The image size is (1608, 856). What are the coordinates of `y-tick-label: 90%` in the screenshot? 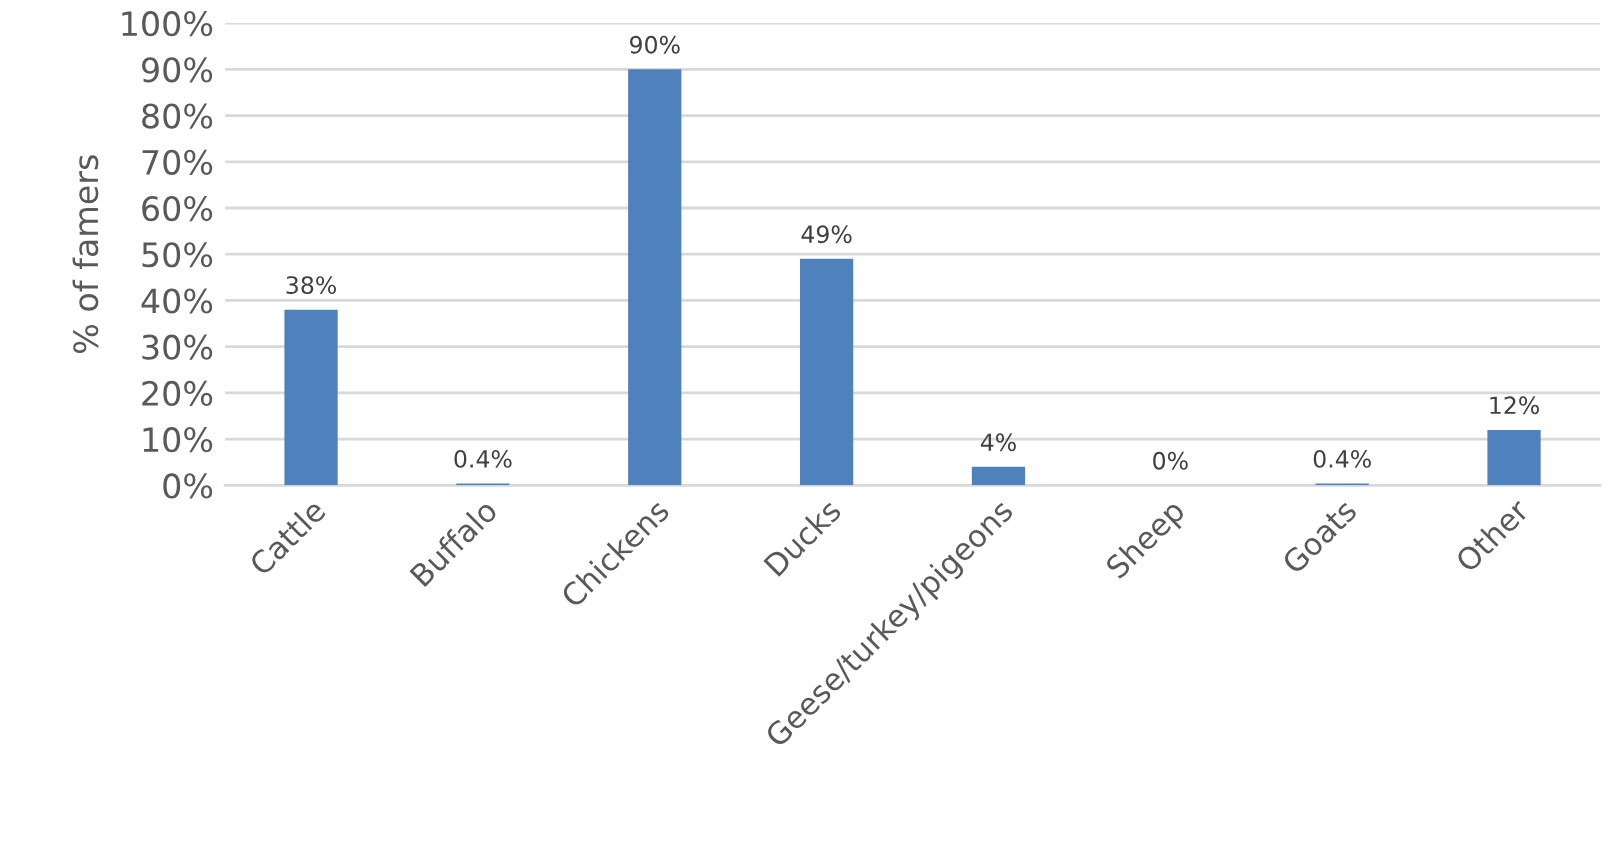 It's located at (177, 70).